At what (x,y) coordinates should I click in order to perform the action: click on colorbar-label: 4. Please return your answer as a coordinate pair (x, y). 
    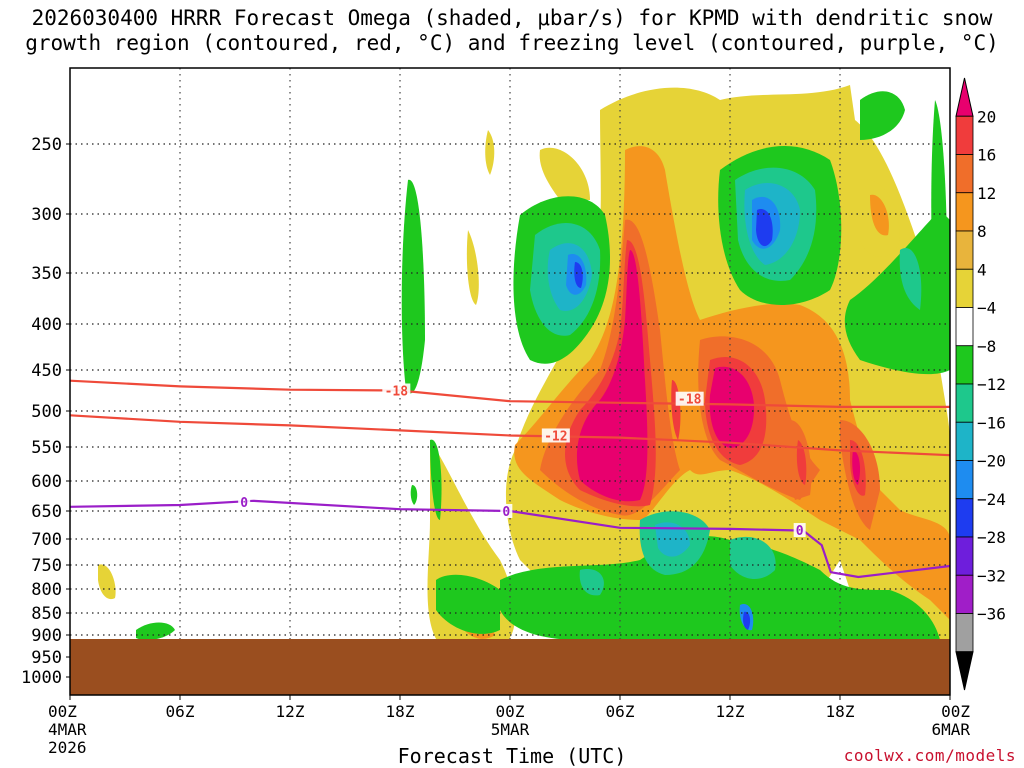
    Looking at the image, I should click on (982, 269).